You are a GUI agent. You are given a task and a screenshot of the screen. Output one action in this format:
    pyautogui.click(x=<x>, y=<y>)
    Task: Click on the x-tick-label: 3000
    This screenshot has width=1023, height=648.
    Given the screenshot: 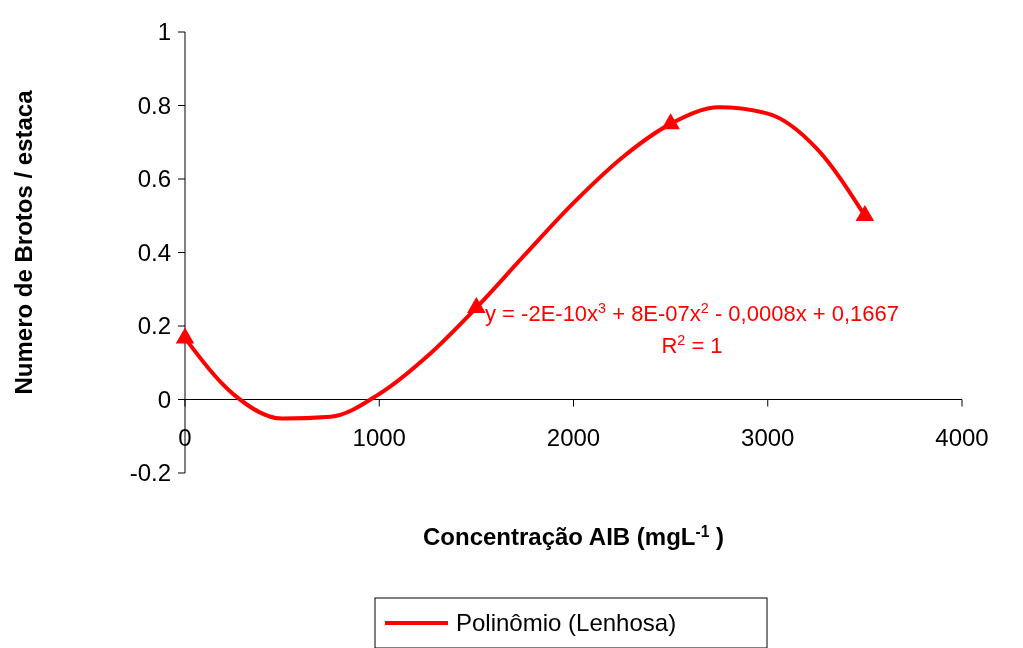 What is the action you would take?
    pyautogui.click(x=768, y=437)
    